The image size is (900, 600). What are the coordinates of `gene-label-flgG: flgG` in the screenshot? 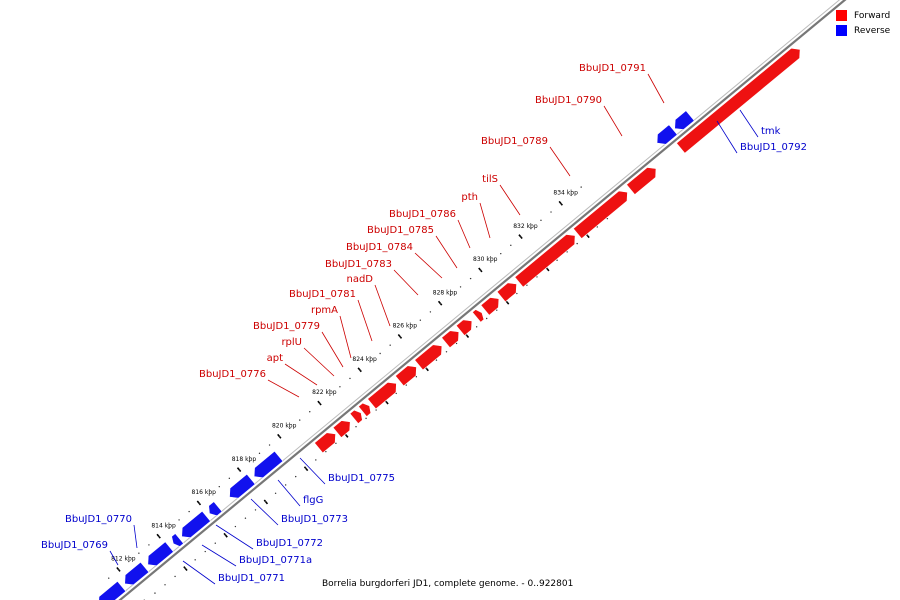 It's located at (313, 500).